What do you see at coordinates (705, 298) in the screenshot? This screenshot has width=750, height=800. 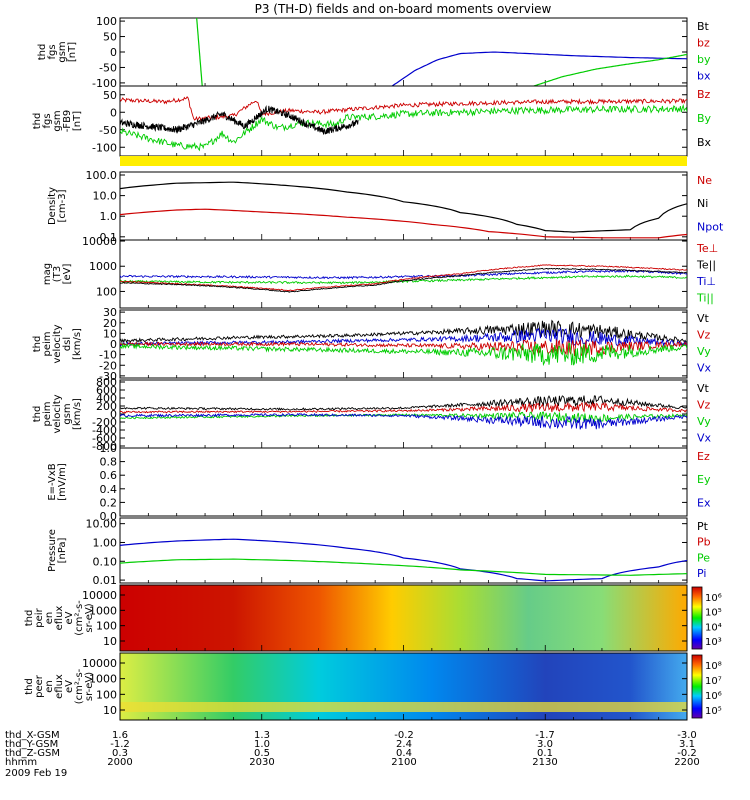 I see `legend-entry: Ti||` at bounding box center [705, 298].